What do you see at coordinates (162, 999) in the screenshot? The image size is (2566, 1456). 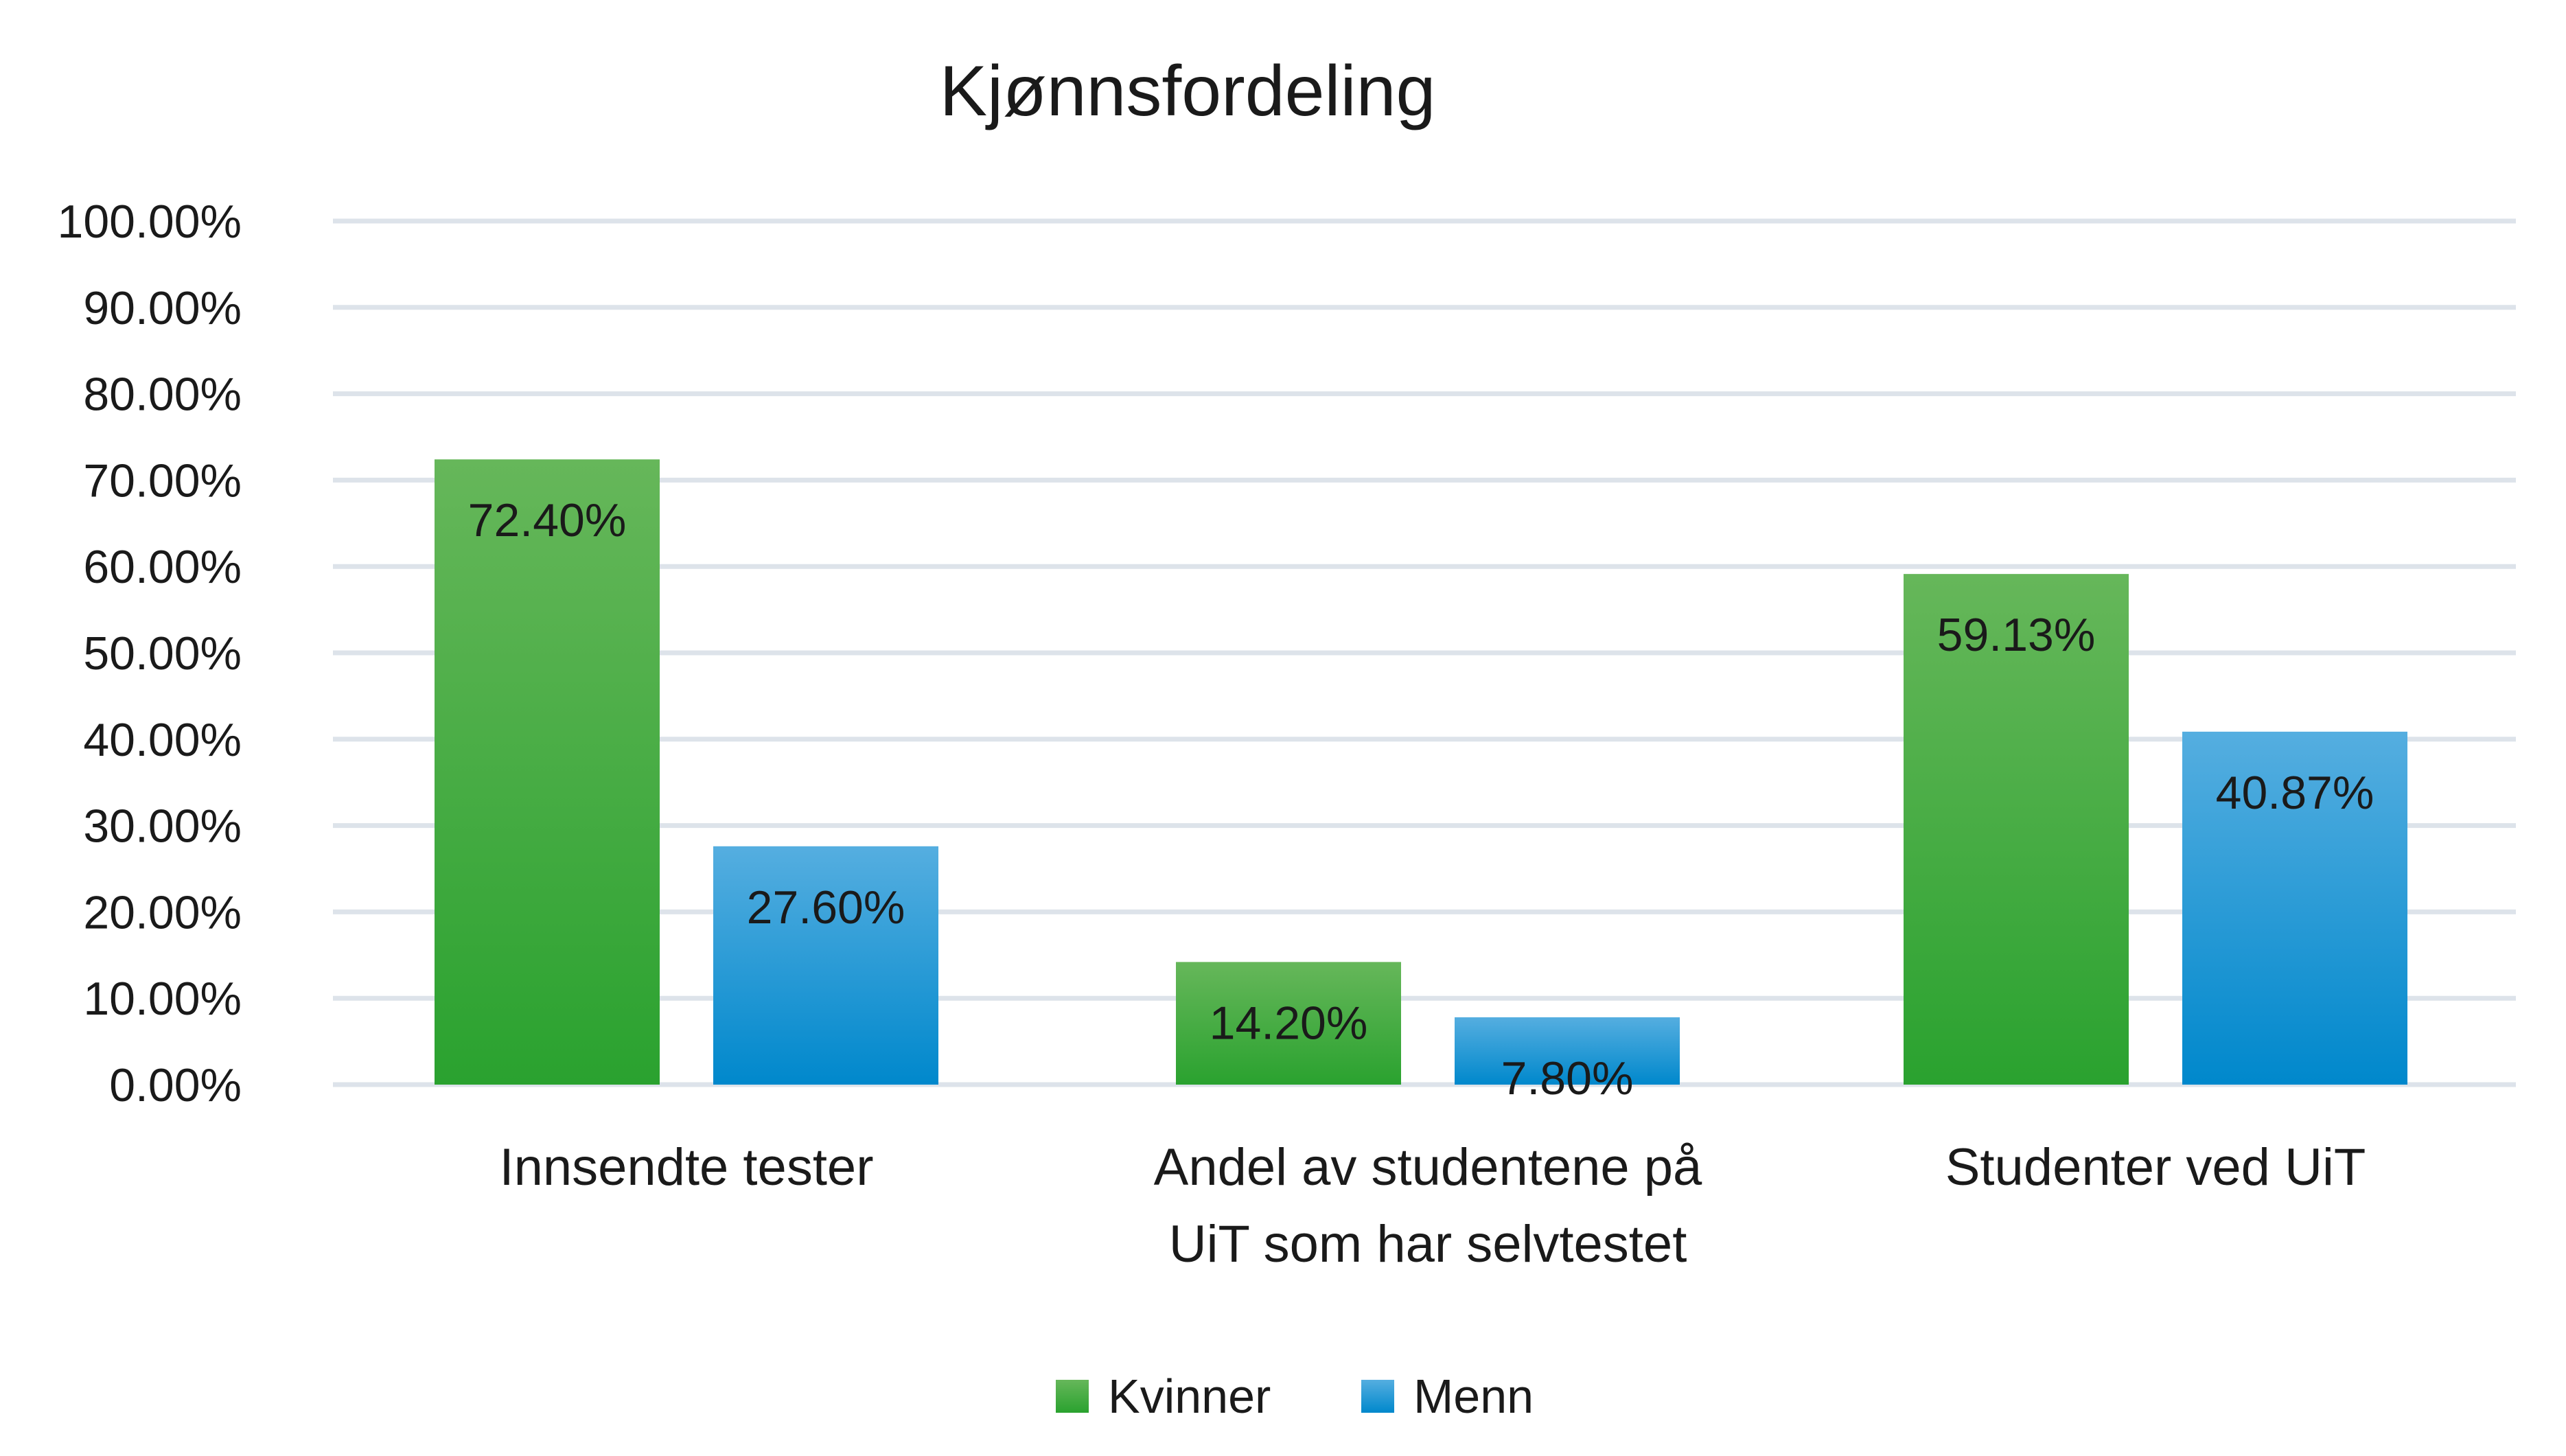 I see `y-tick-label: 10.00%` at bounding box center [162, 999].